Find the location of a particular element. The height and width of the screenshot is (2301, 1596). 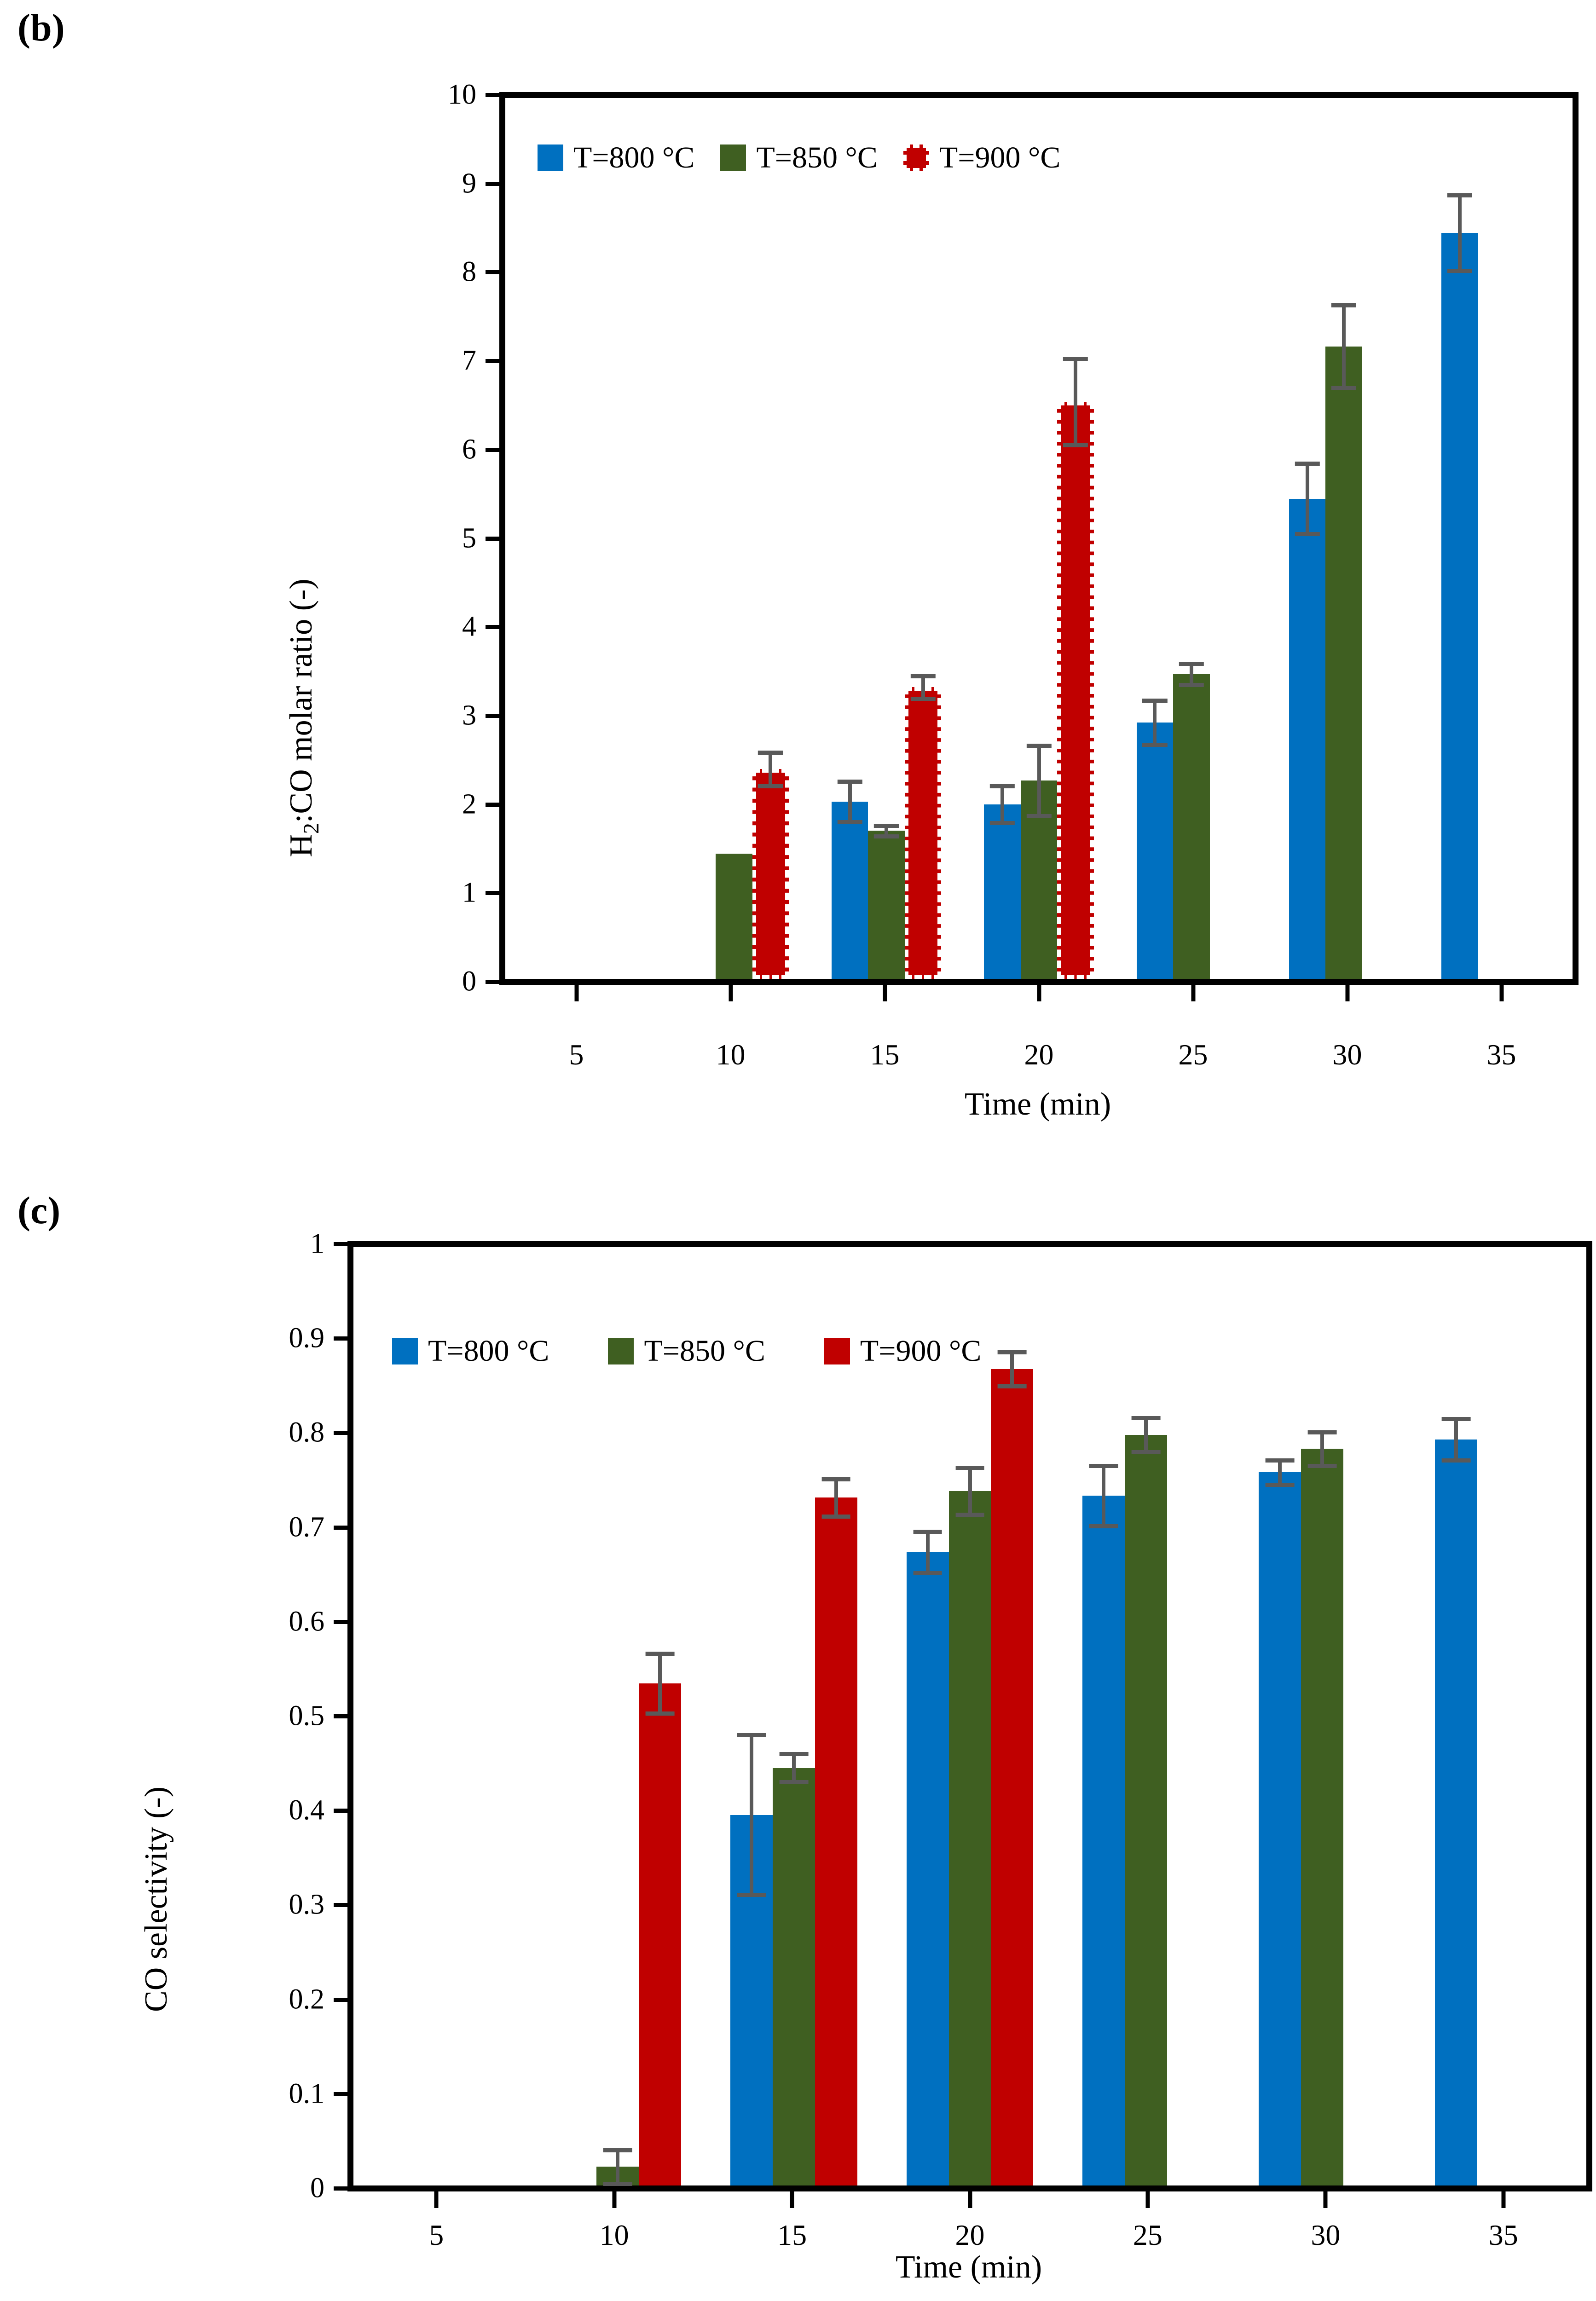

y-tick-label: 0.7 is located at coordinates (307, 1527).